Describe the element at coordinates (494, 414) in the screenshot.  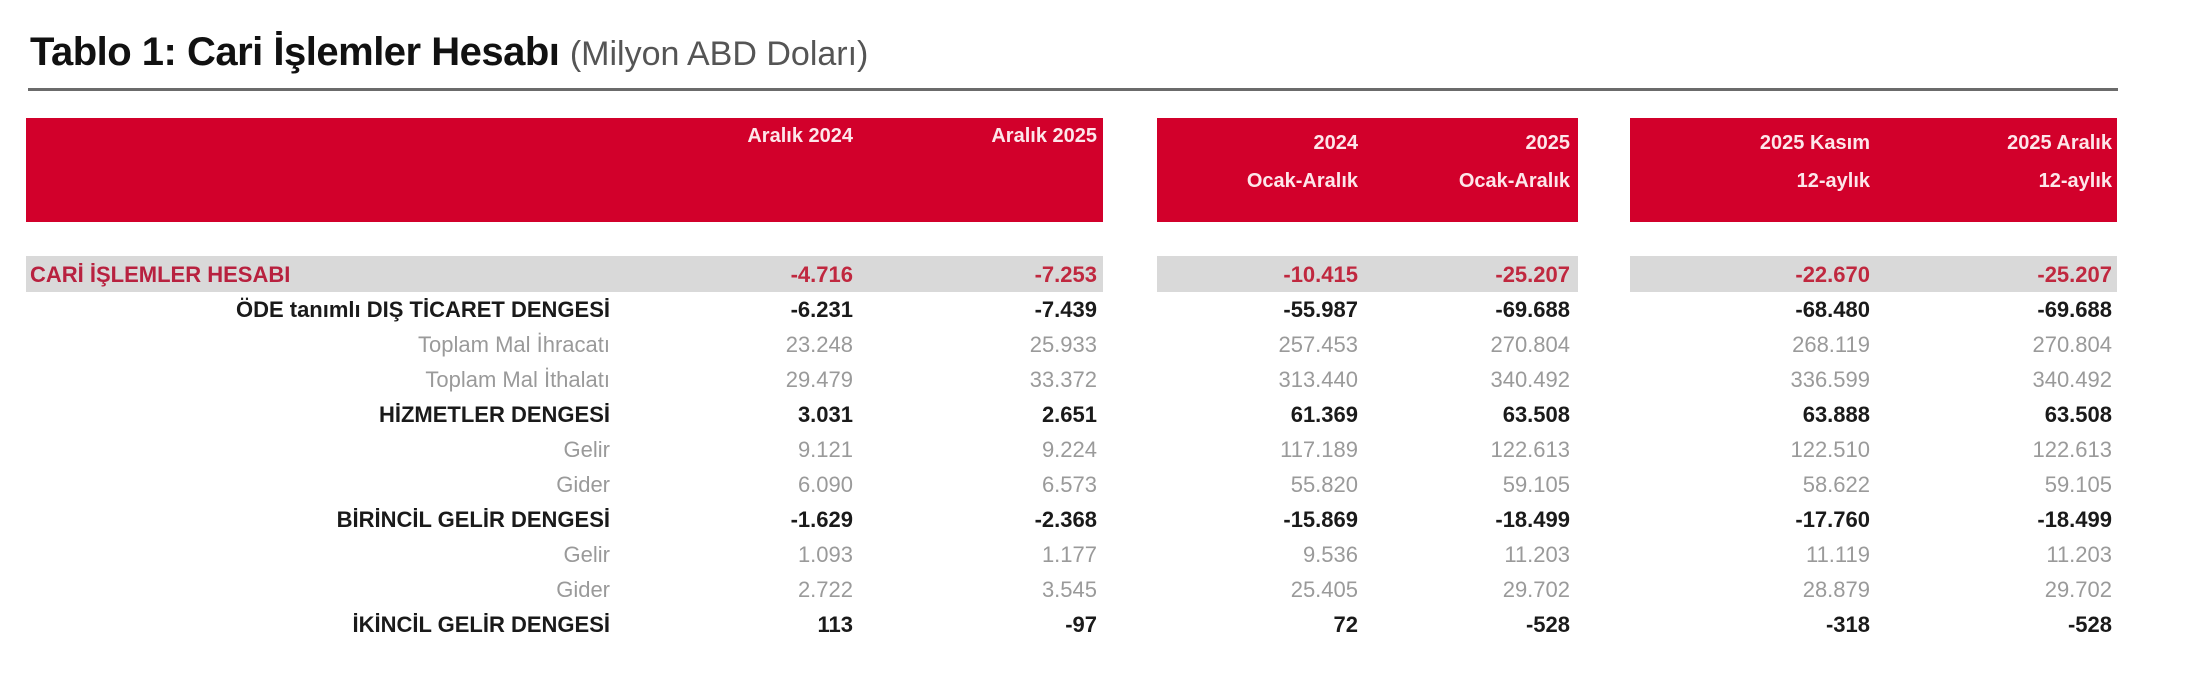
I see `row-label: HİZMETLER DENGESİ` at that location.